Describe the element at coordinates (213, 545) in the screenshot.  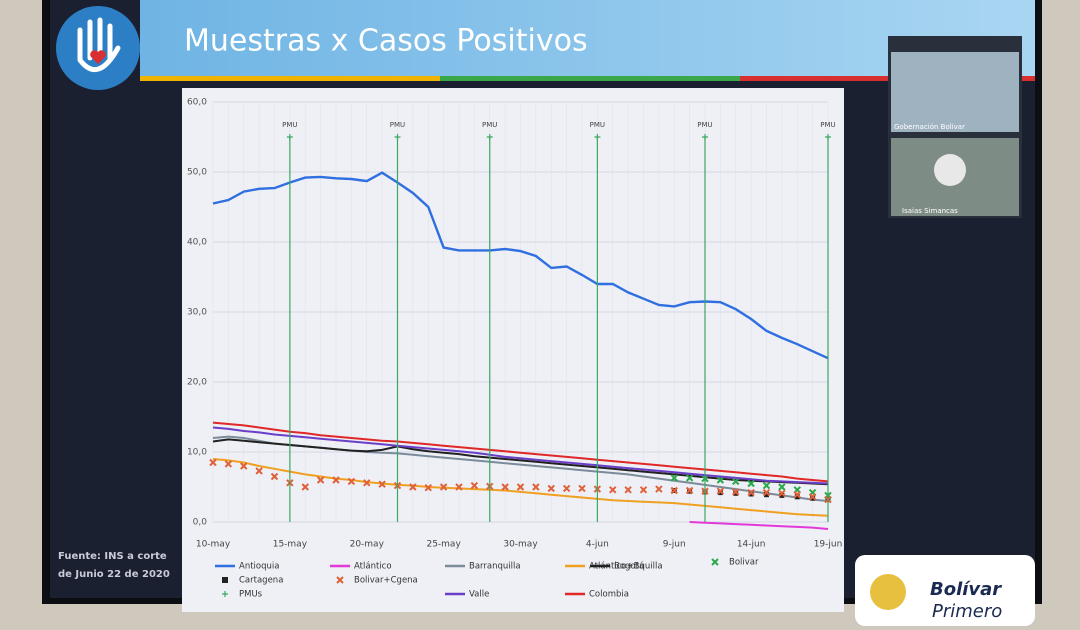
I see `x-tick-label: 10-may` at that location.